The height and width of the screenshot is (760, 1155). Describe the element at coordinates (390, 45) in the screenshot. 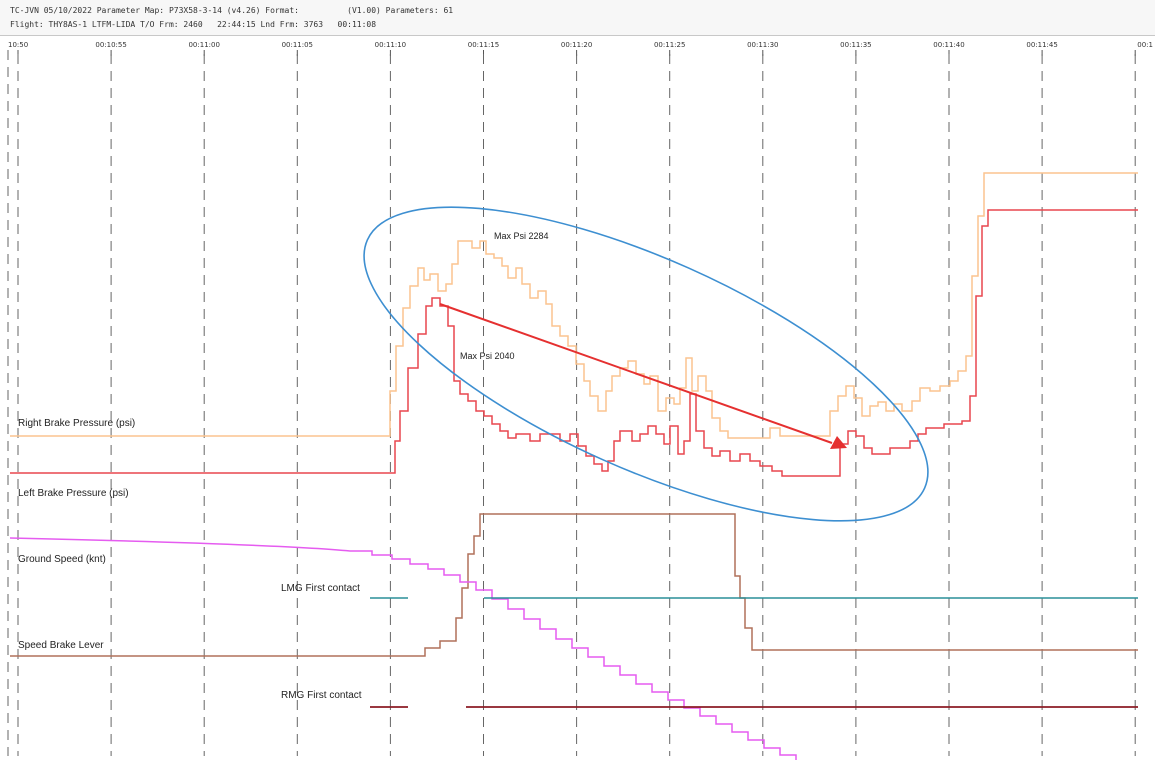

I see `x-tick-4: 00:11:10` at that location.